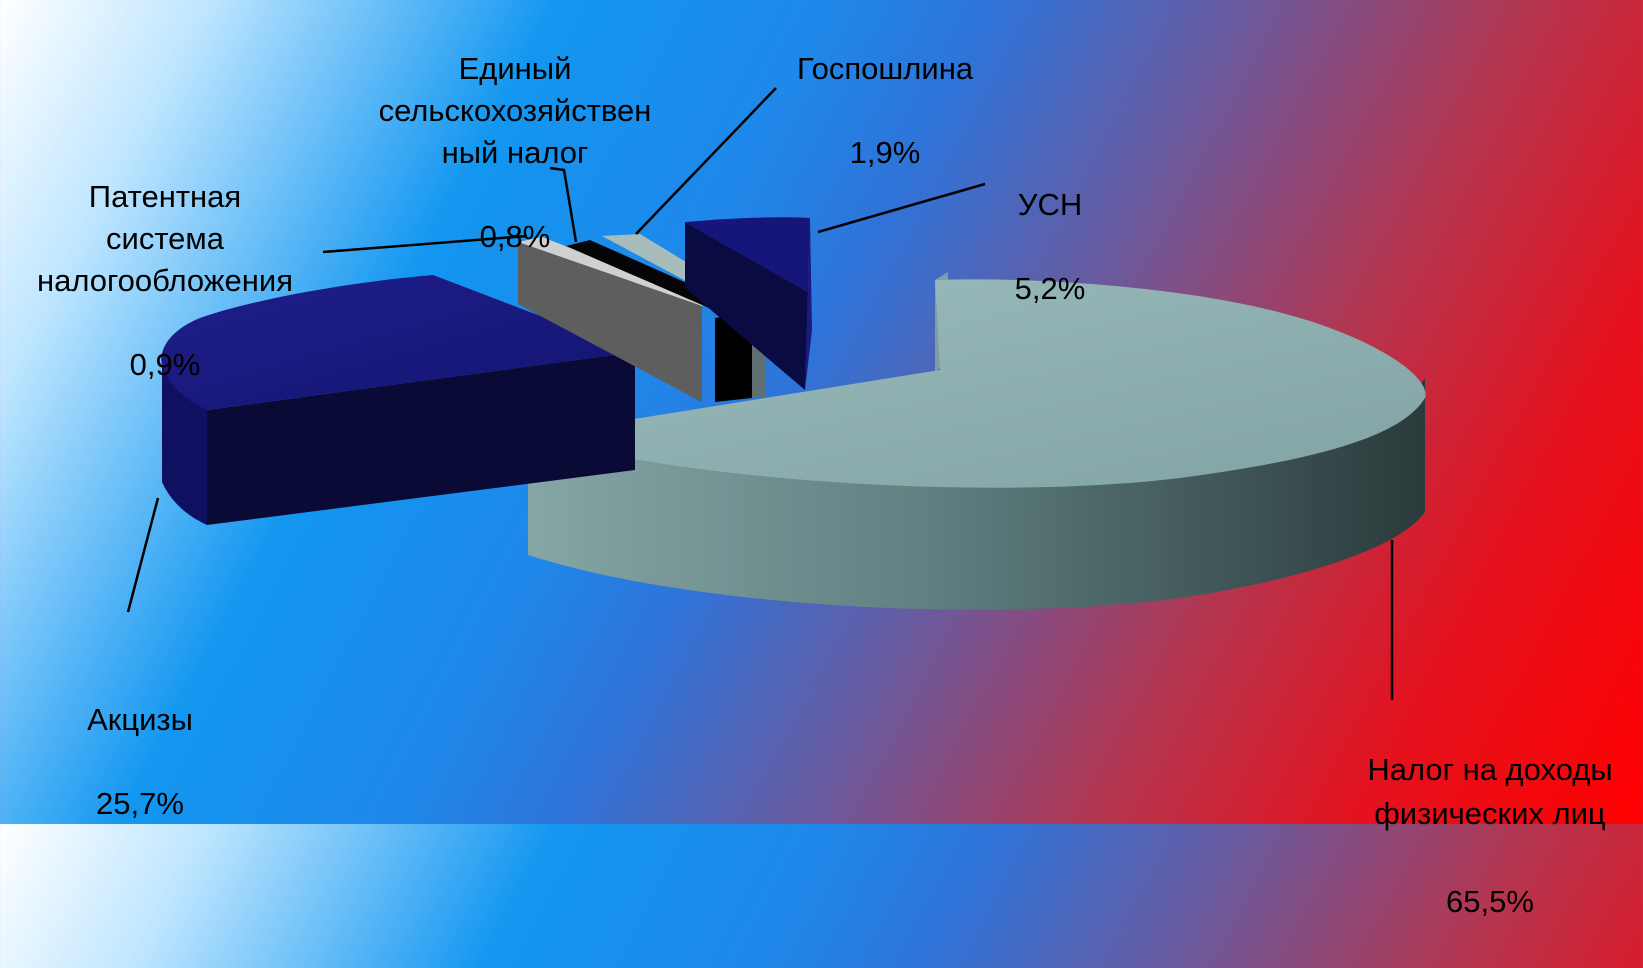 The width and height of the screenshot is (1643, 968). I want to click on leader-eshn, so click(563, 204).